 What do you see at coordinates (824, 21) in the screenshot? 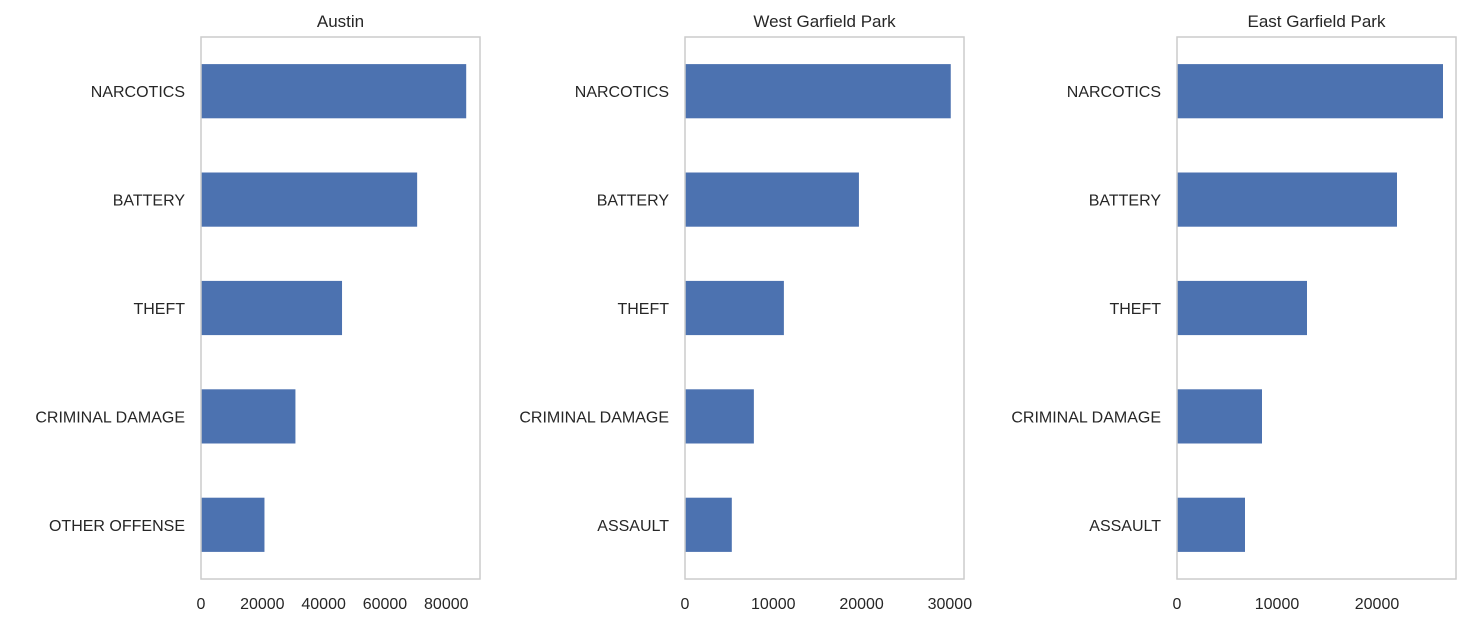
I see `chart-title: West Garfield Park` at bounding box center [824, 21].